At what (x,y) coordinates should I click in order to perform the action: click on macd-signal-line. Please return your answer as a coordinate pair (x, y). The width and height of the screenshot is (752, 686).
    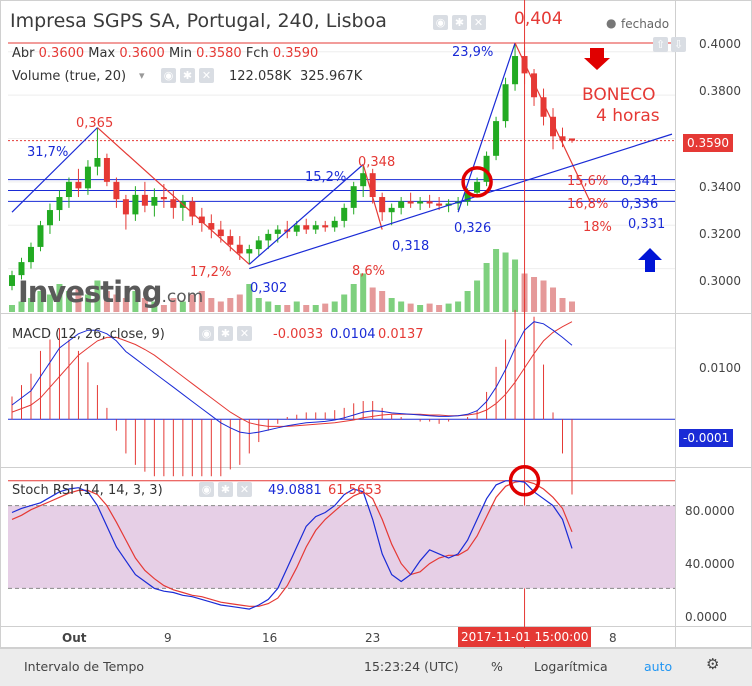
    Looking at the image, I should click on (292, 374).